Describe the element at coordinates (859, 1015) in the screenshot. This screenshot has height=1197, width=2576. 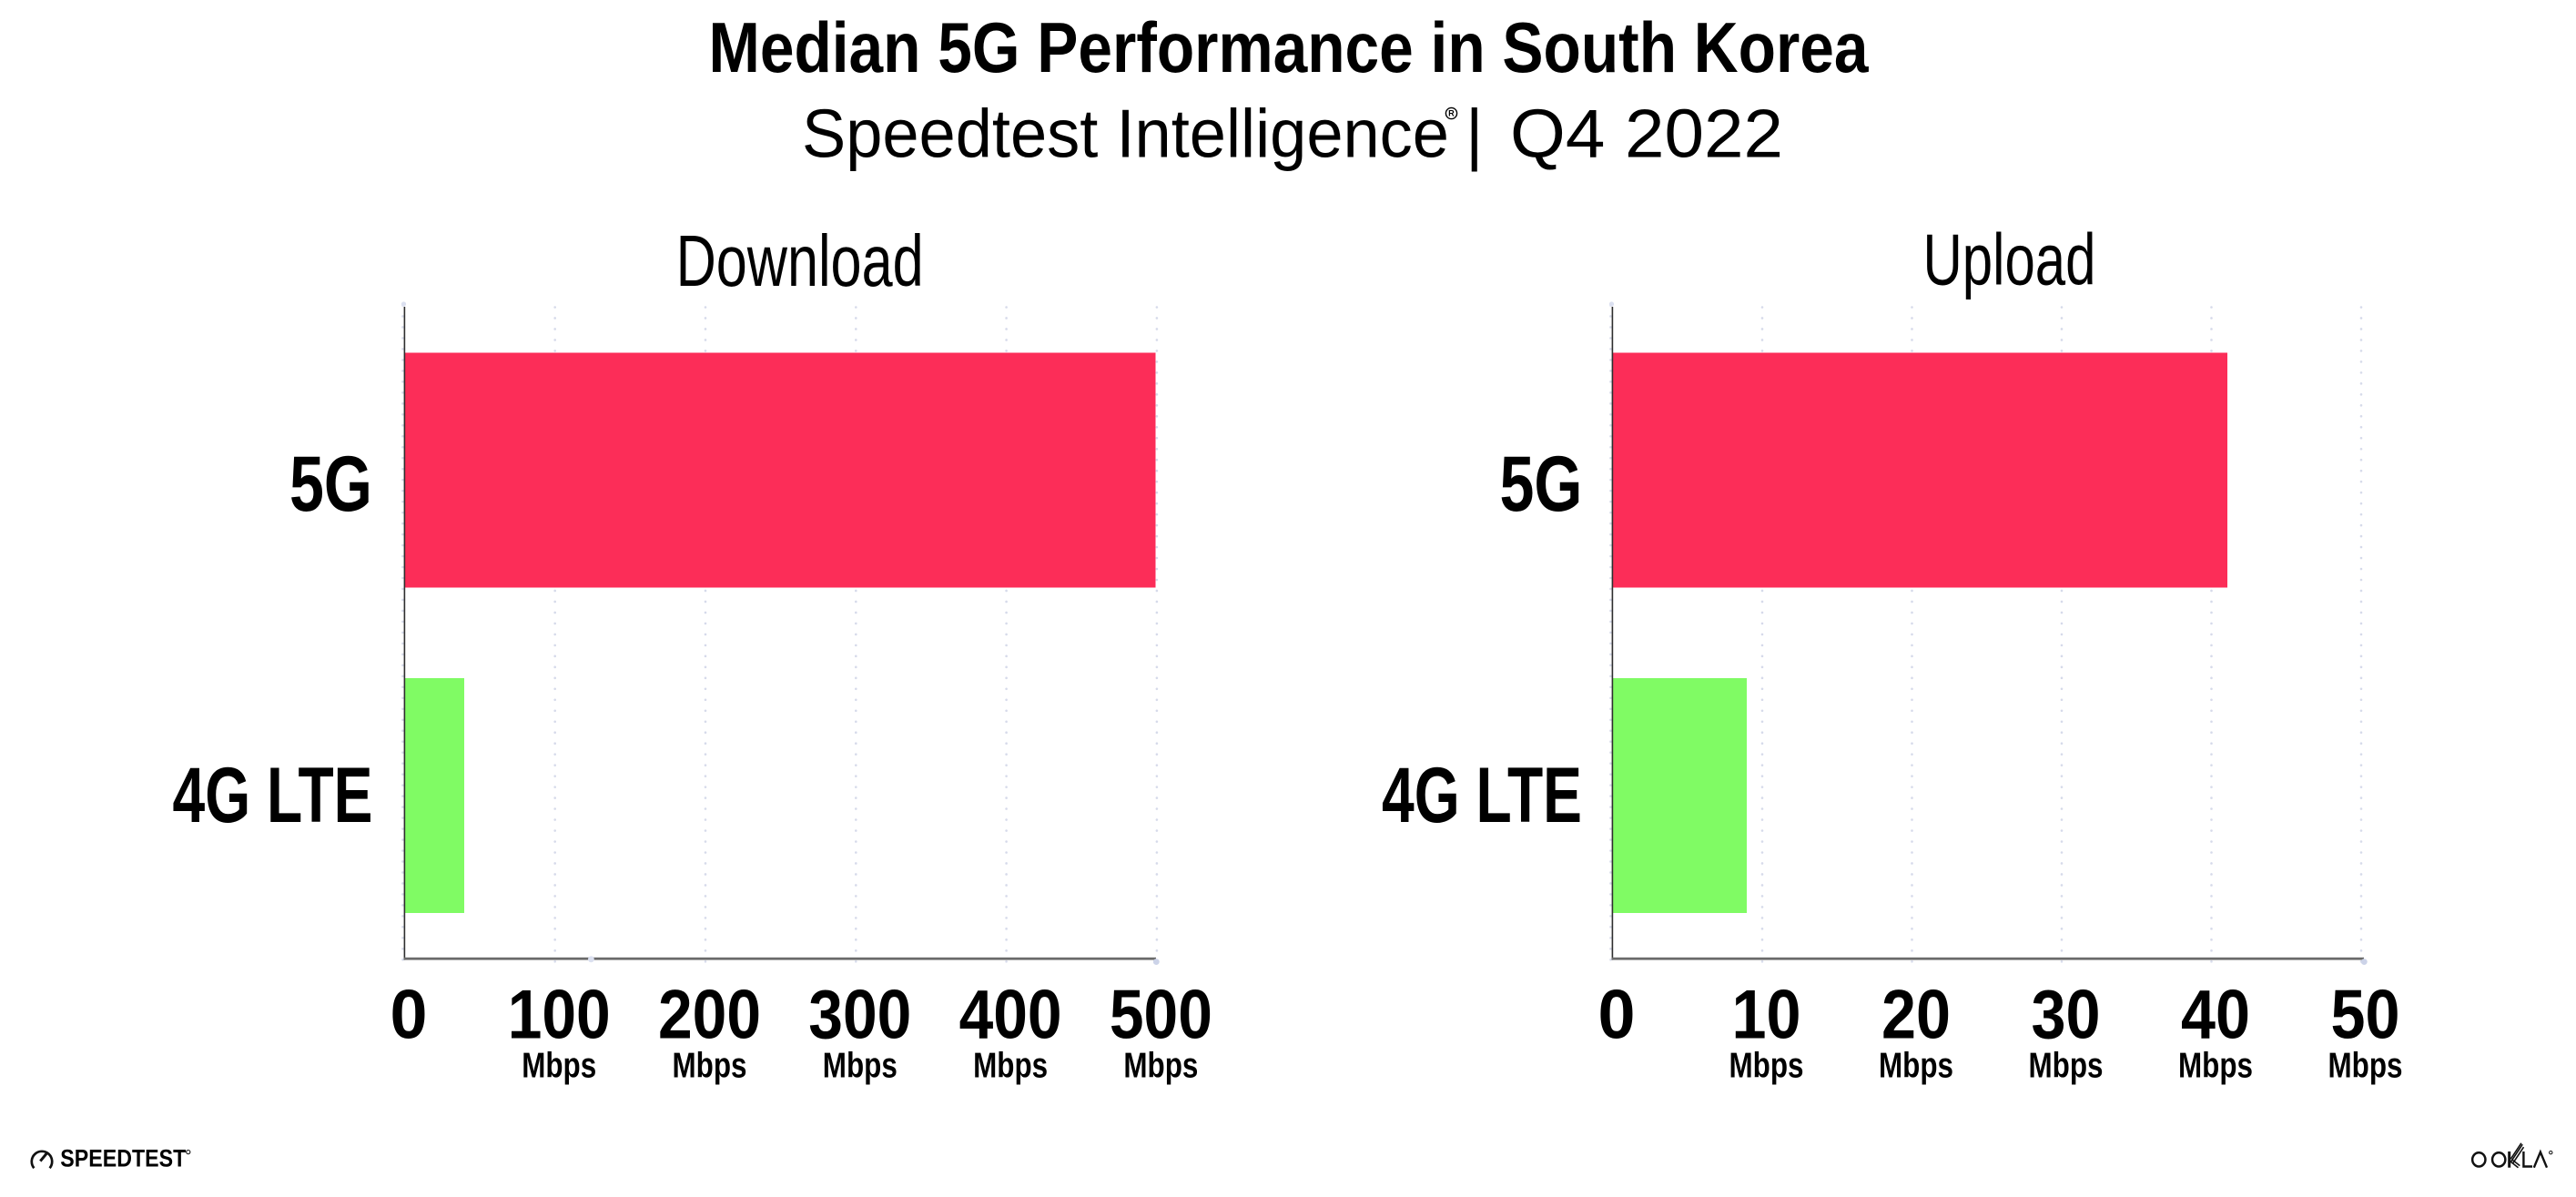
I see `svg-text: 300` at that location.